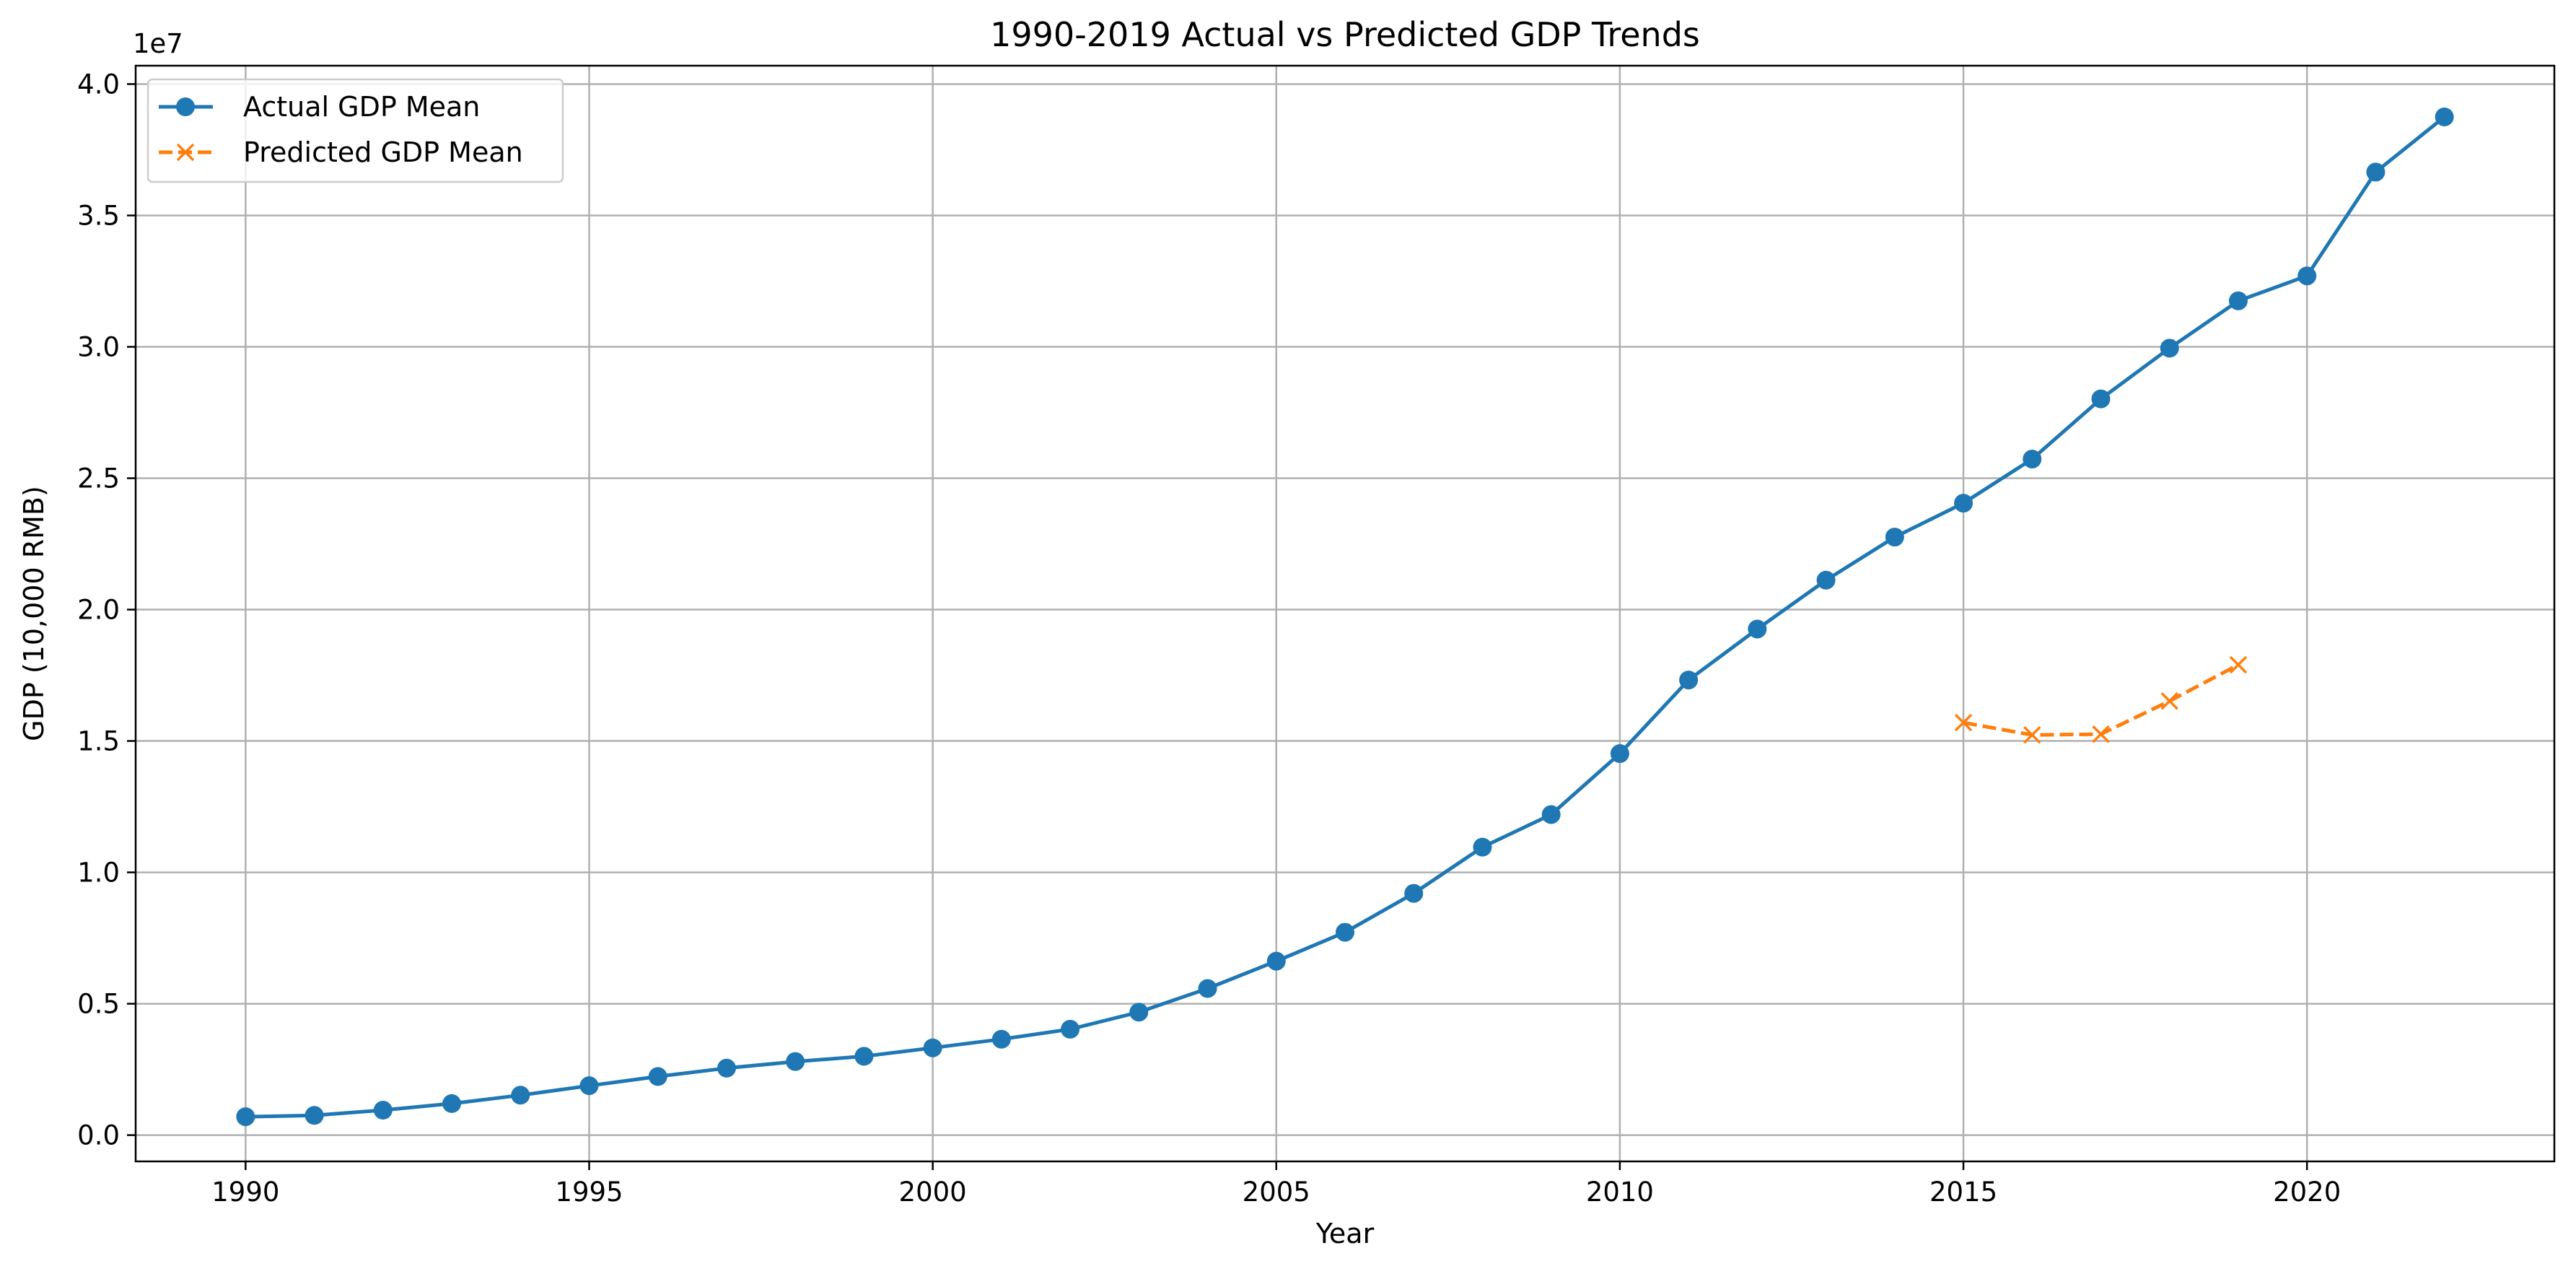  What do you see at coordinates (933, 1192) in the screenshot?
I see `x-tick-label: 2000` at bounding box center [933, 1192].